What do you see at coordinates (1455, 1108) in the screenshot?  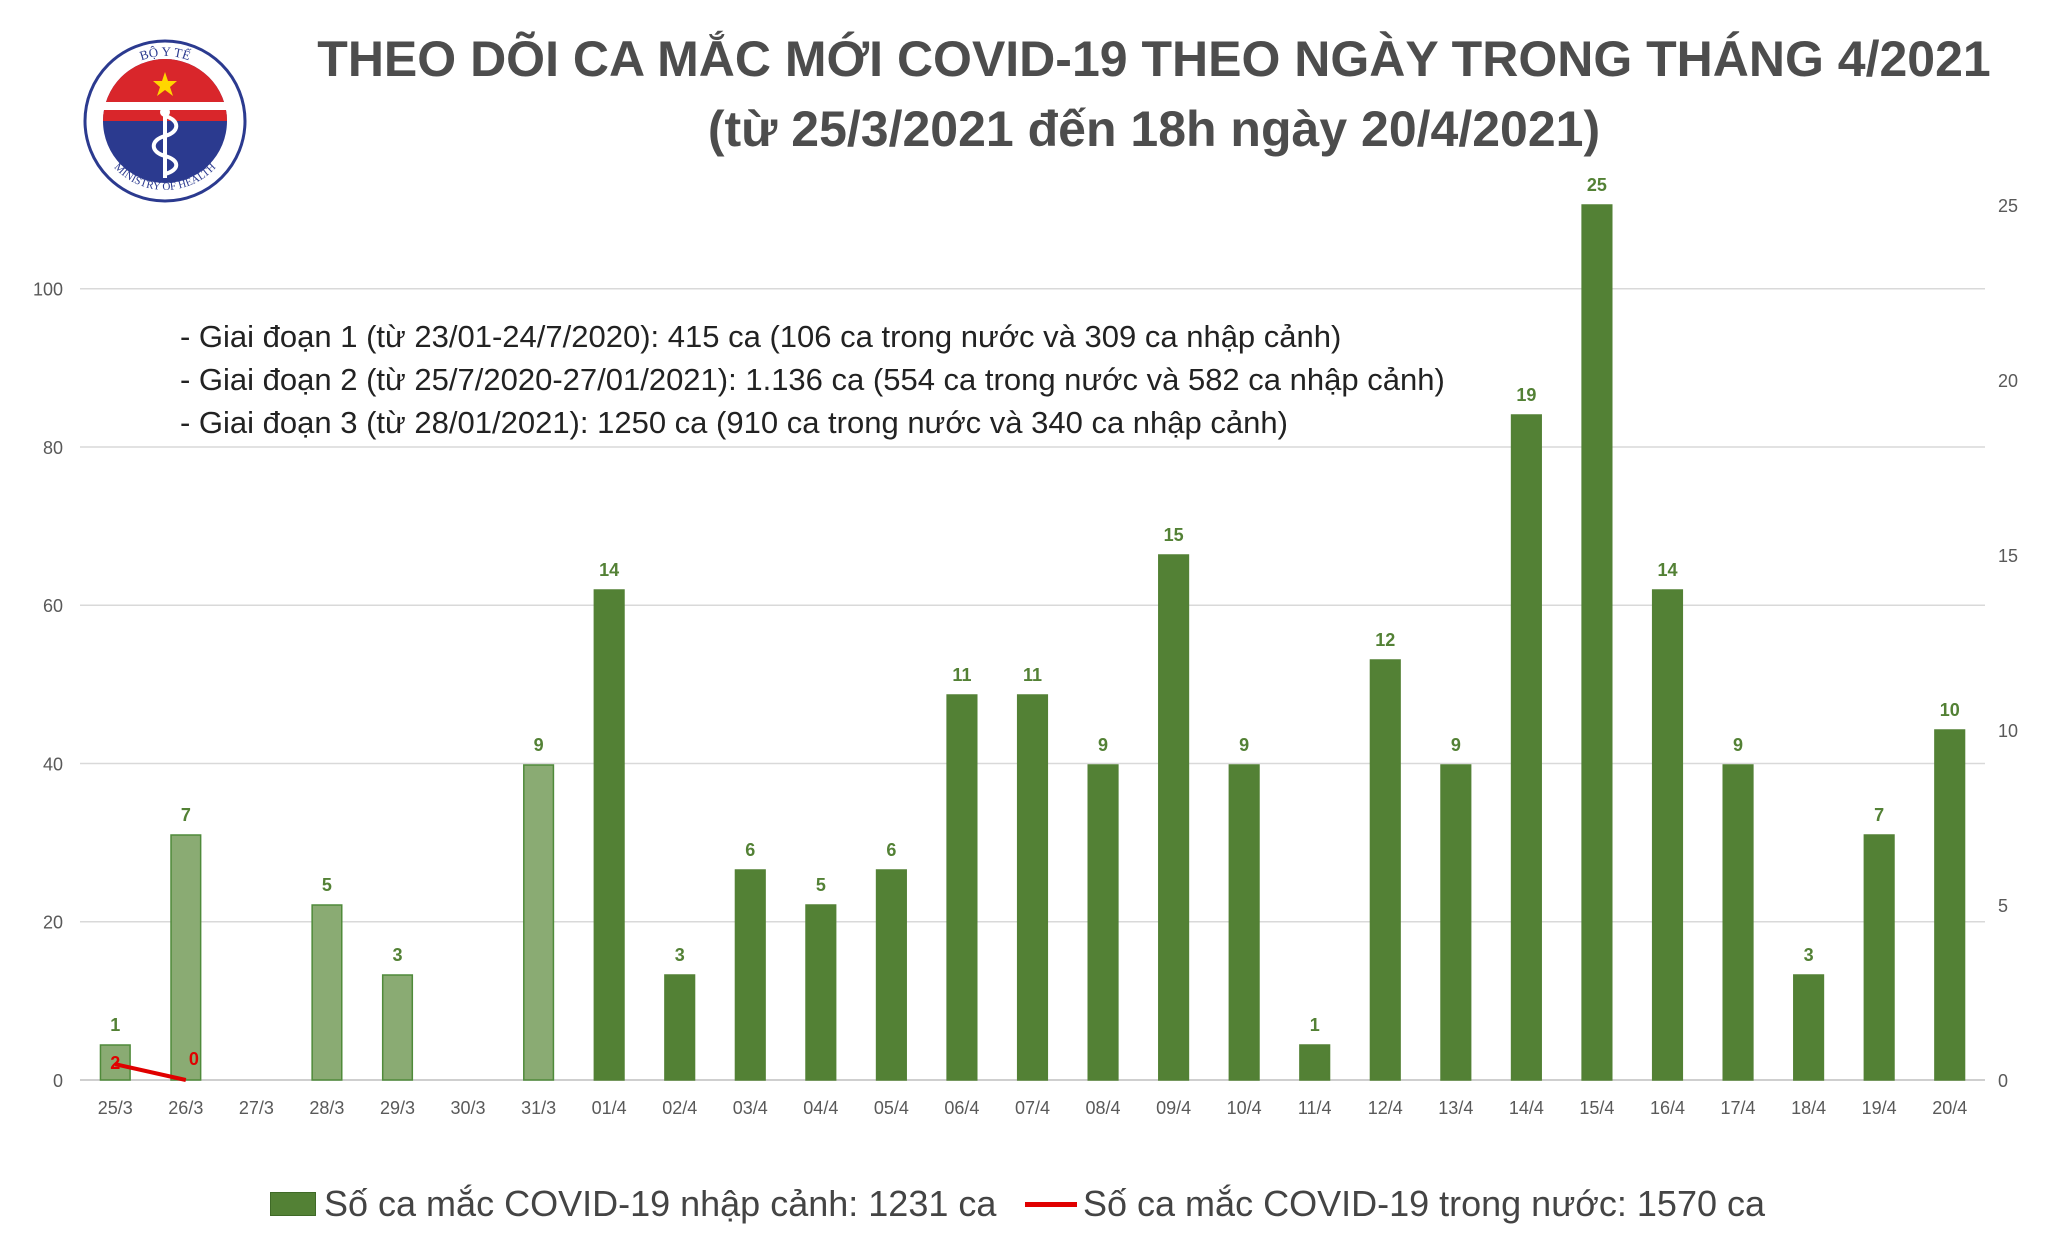 I see `x-axis-tick-label: 13/4` at bounding box center [1455, 1108].